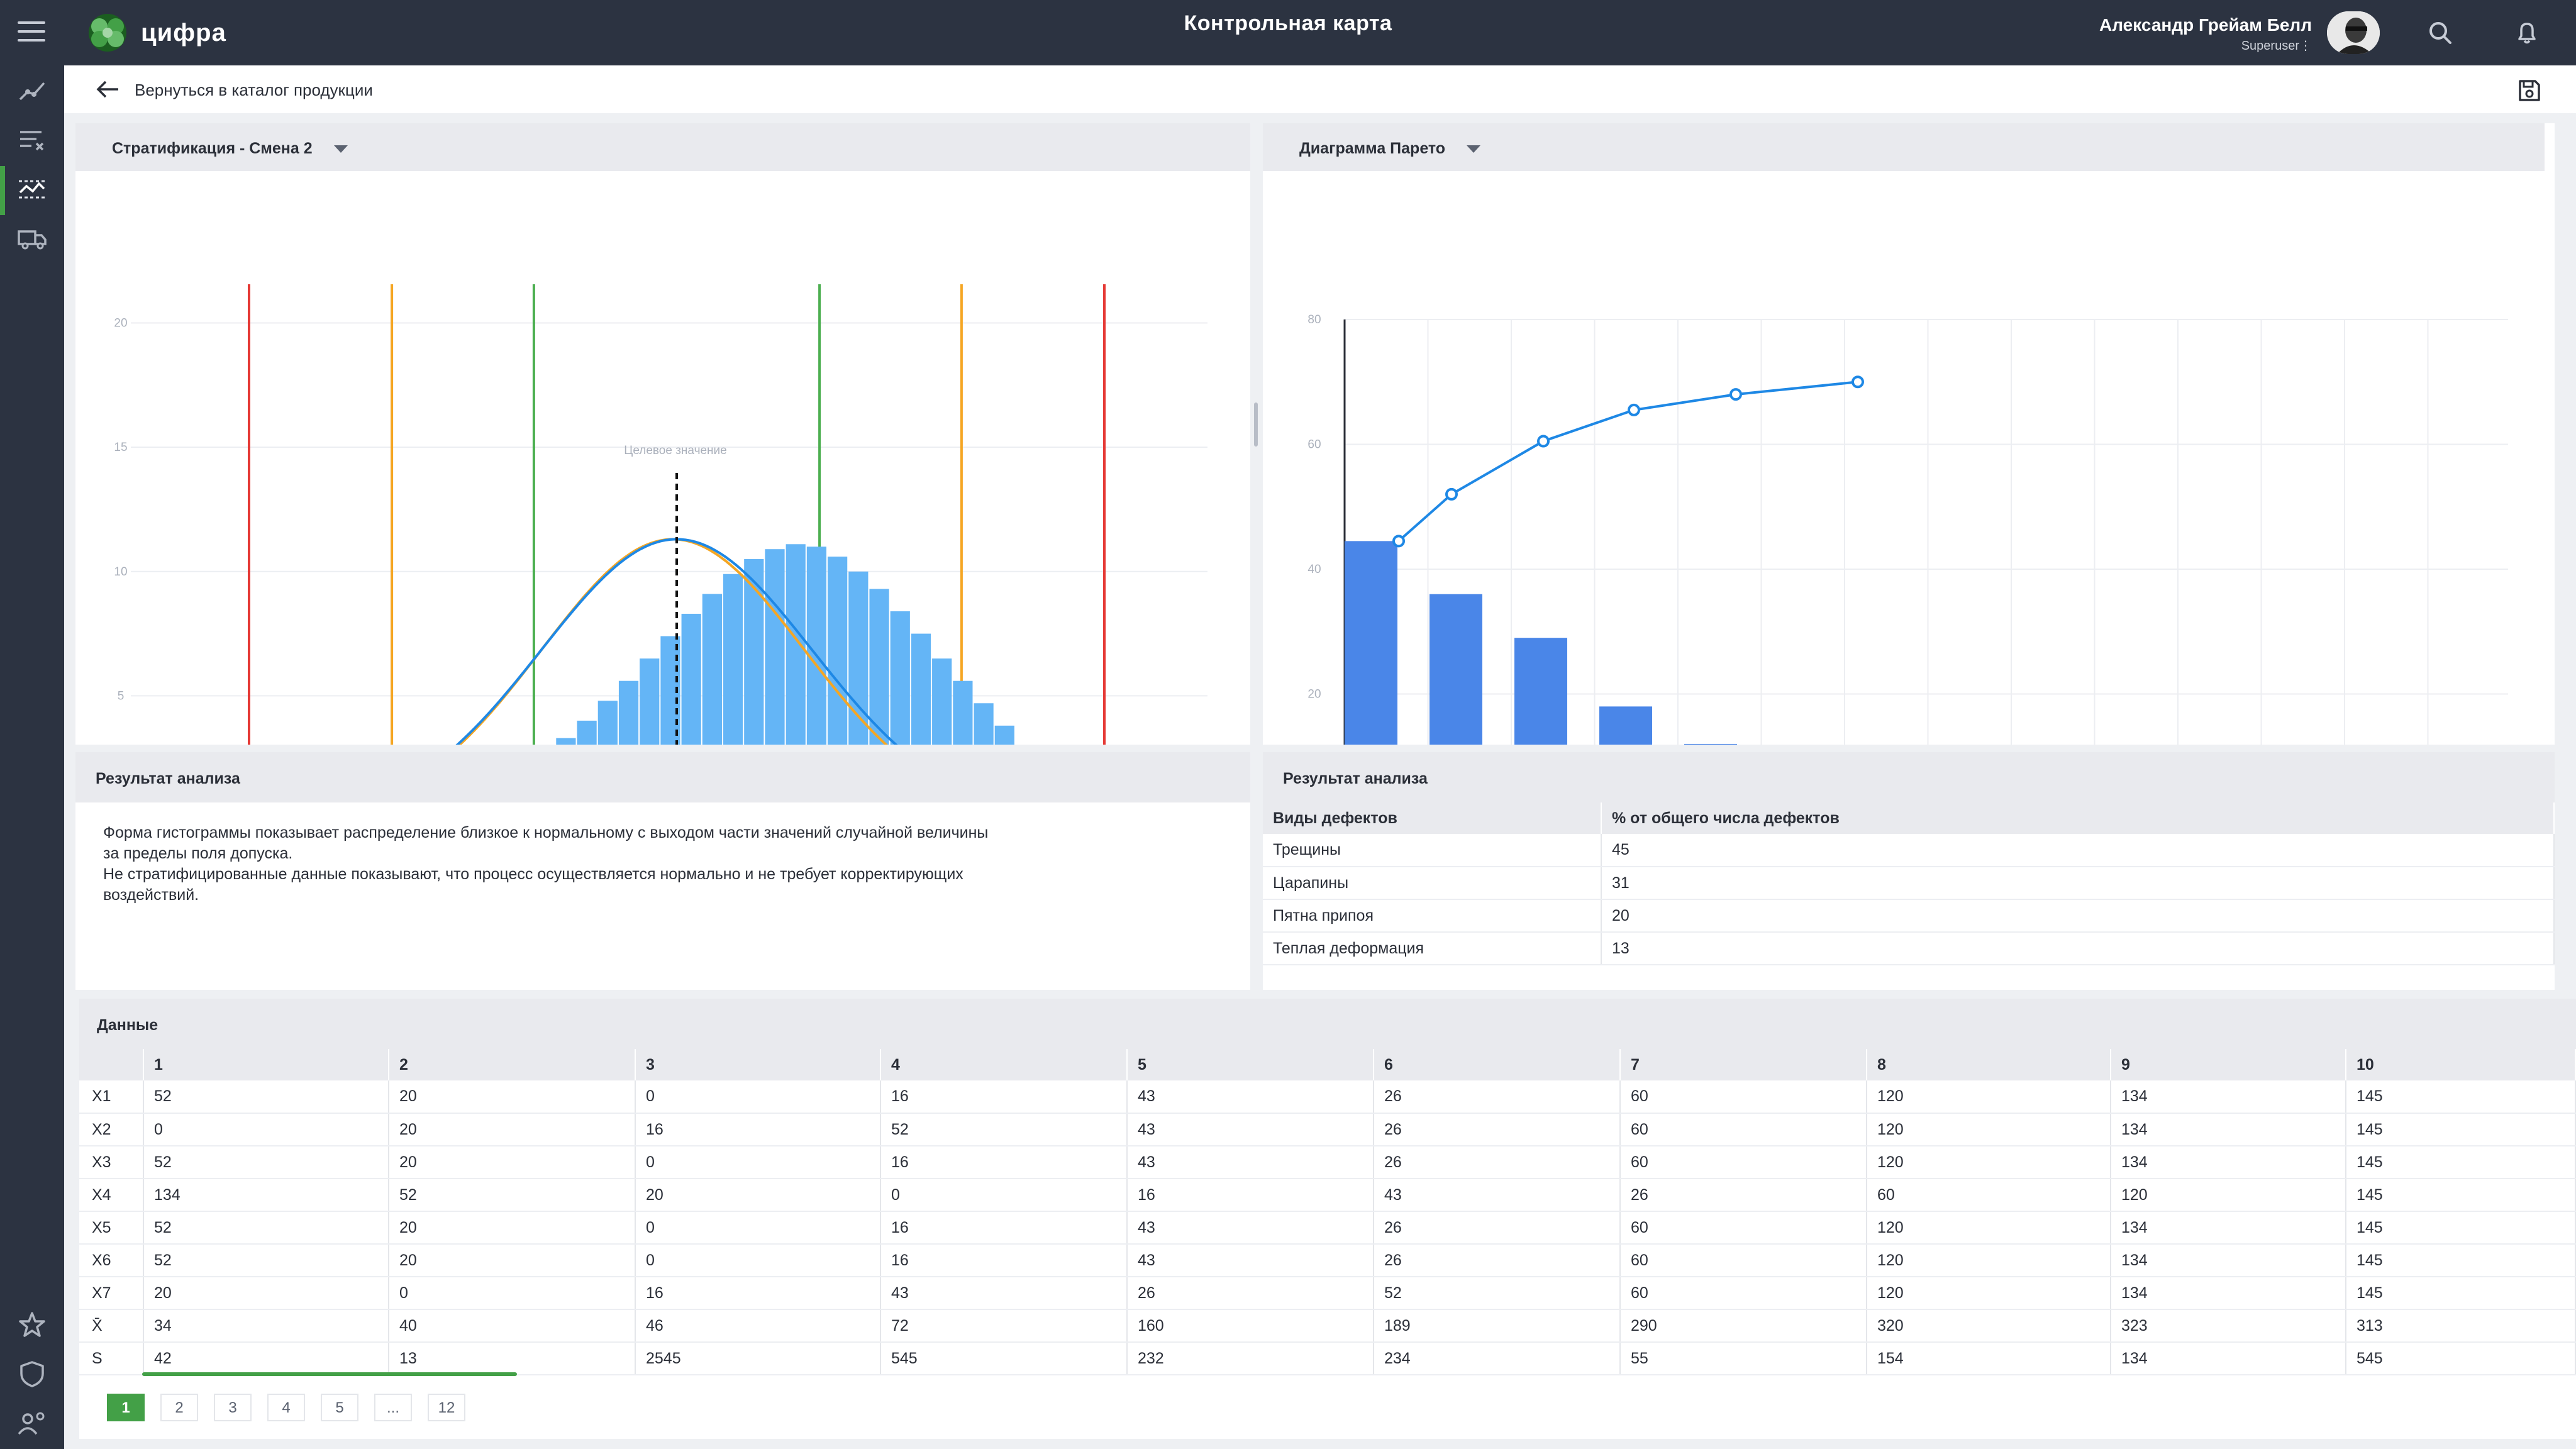 This screenshot has width=2576, height=1449. I want to click on save-icon, so click(2529, 90).